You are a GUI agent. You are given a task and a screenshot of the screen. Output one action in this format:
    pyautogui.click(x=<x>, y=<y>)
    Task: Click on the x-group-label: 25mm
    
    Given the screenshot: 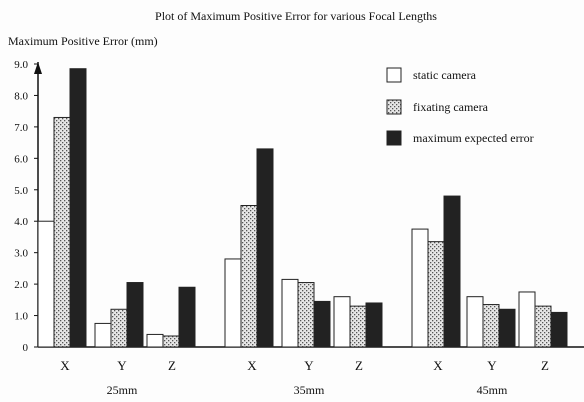 What is the action you would take?
    pyautogui.click(x=122, y=390)
    